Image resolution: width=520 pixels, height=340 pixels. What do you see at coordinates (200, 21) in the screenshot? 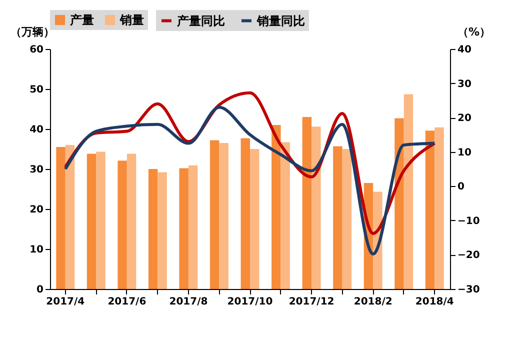
I see `legend-label: 产量同比` at bounding box center [200, 21].